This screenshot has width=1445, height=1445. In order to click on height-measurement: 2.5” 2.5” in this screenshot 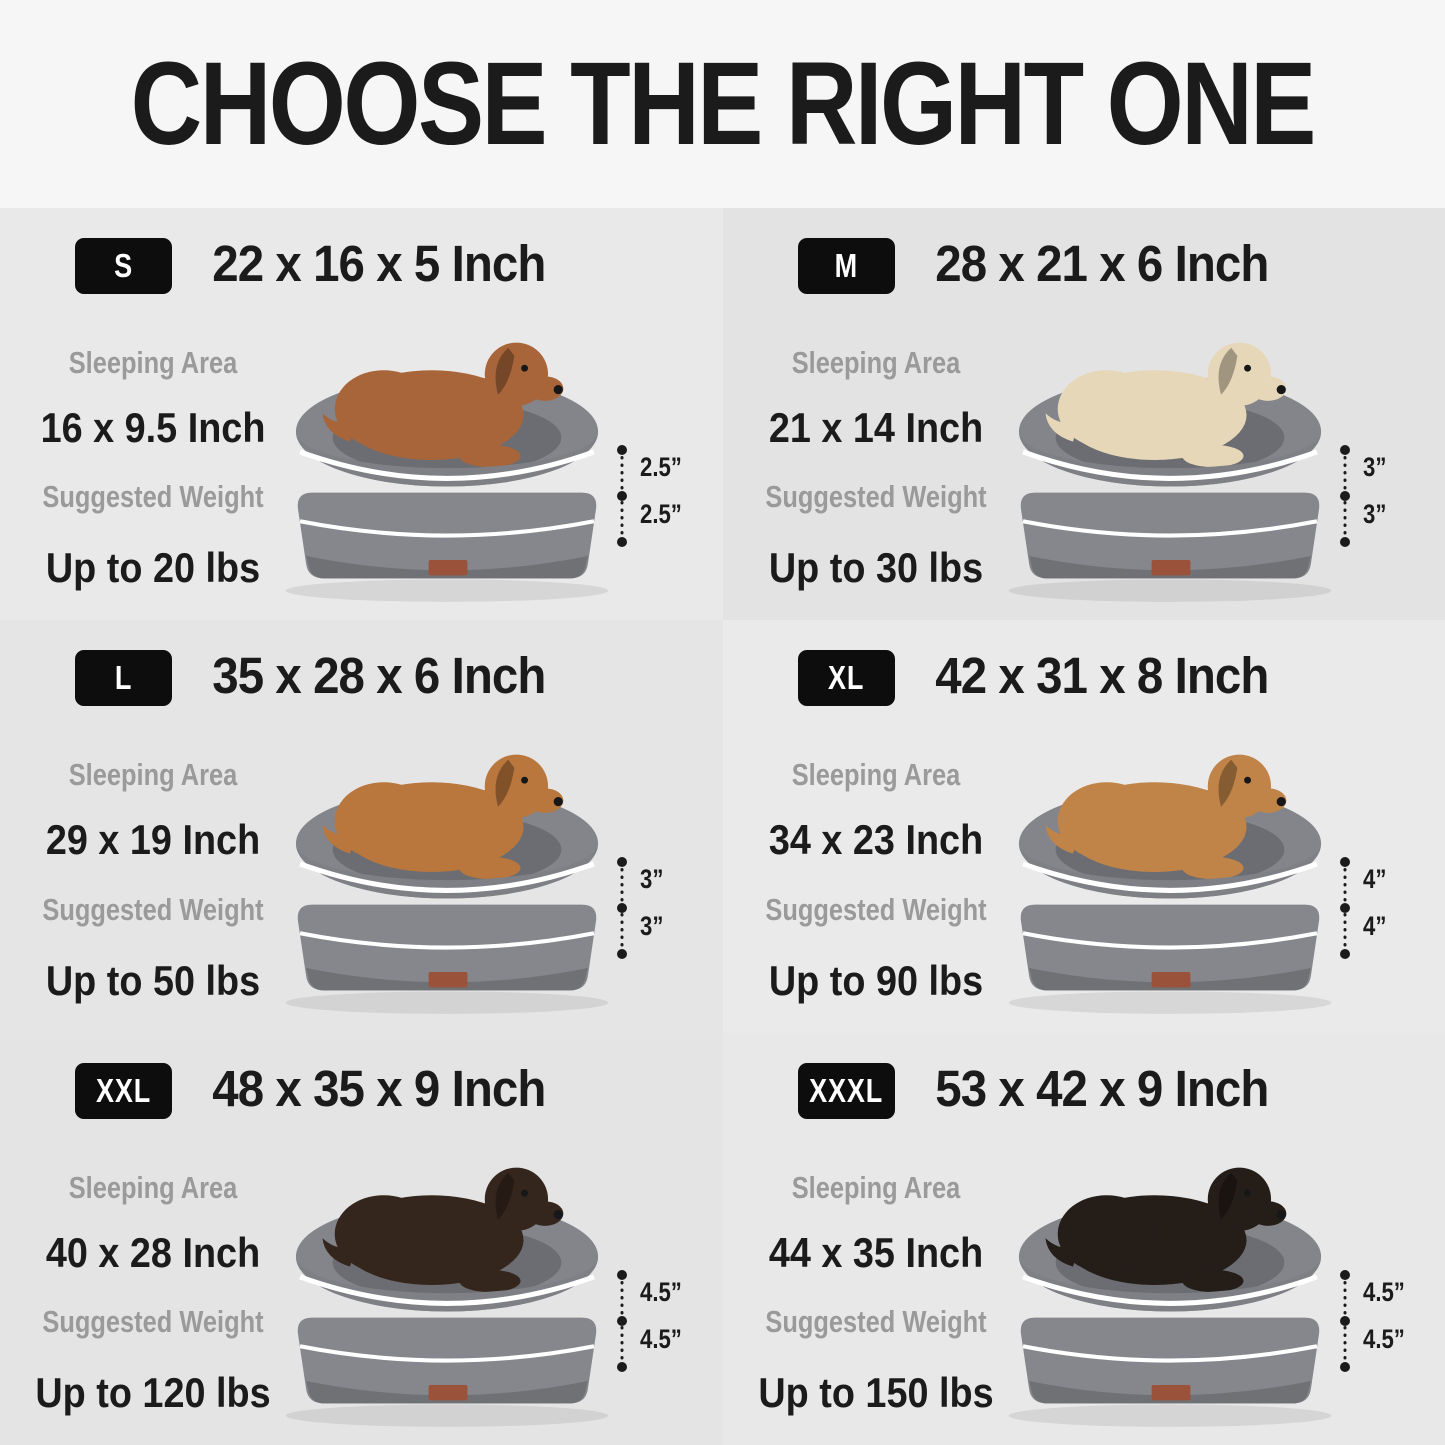, I will do `click(652, 496)`.